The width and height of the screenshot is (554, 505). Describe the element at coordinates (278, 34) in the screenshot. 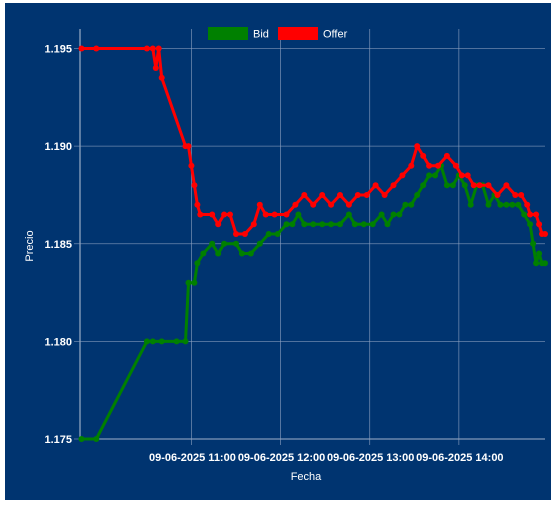

I see `legend: Bid Offer` at that location.